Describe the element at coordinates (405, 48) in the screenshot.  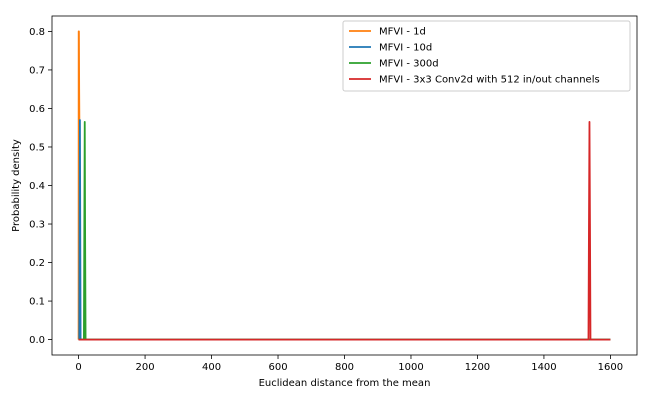
I see `legend-label-2: MFVI - 10d` at that location.